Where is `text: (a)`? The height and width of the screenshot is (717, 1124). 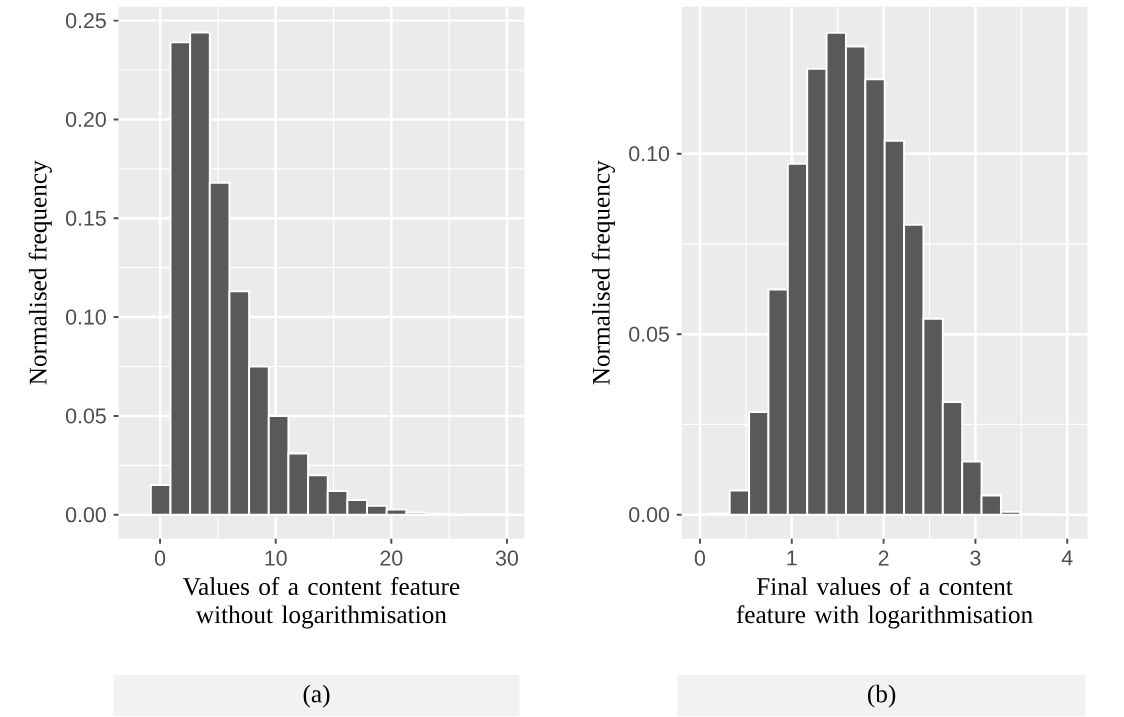
text: (a) is located at coordinates (316, 696).